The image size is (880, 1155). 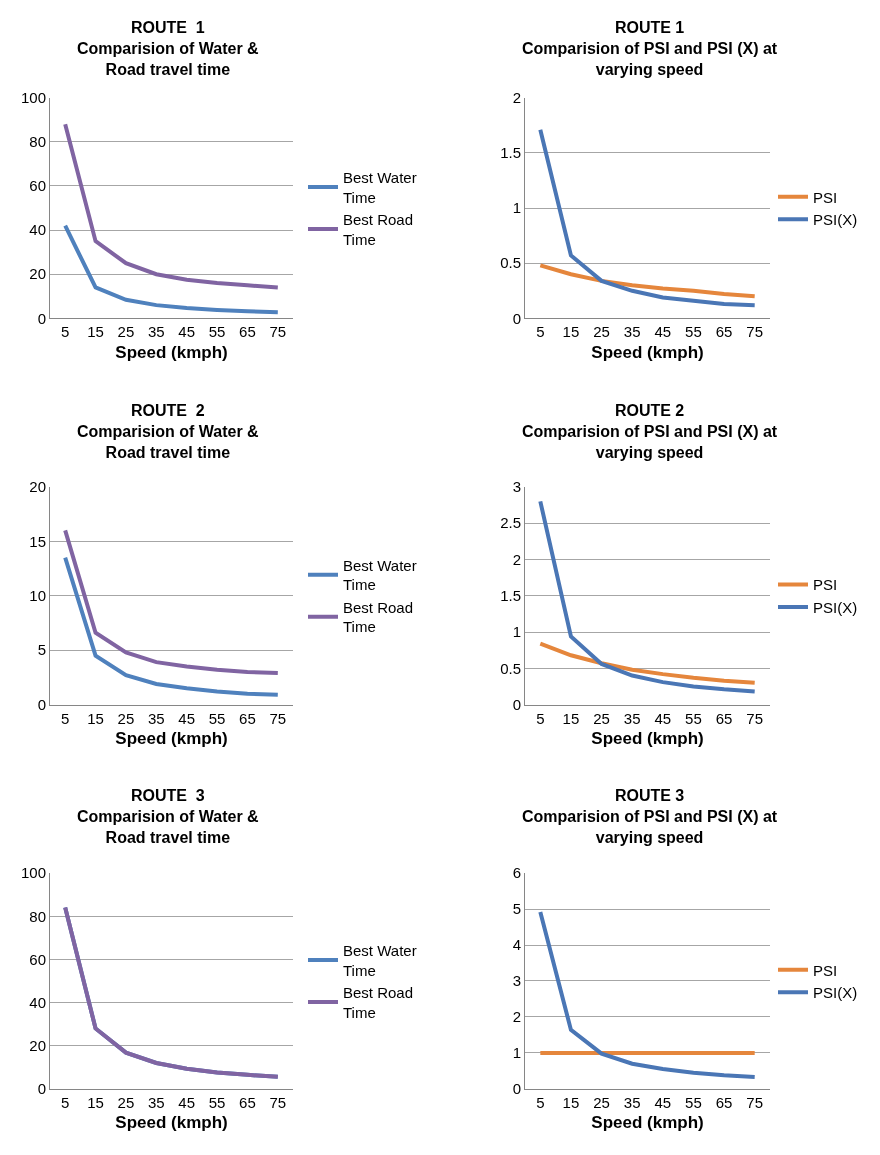 I want to click on y-tick-label: 10, so click(x=37, y=595).